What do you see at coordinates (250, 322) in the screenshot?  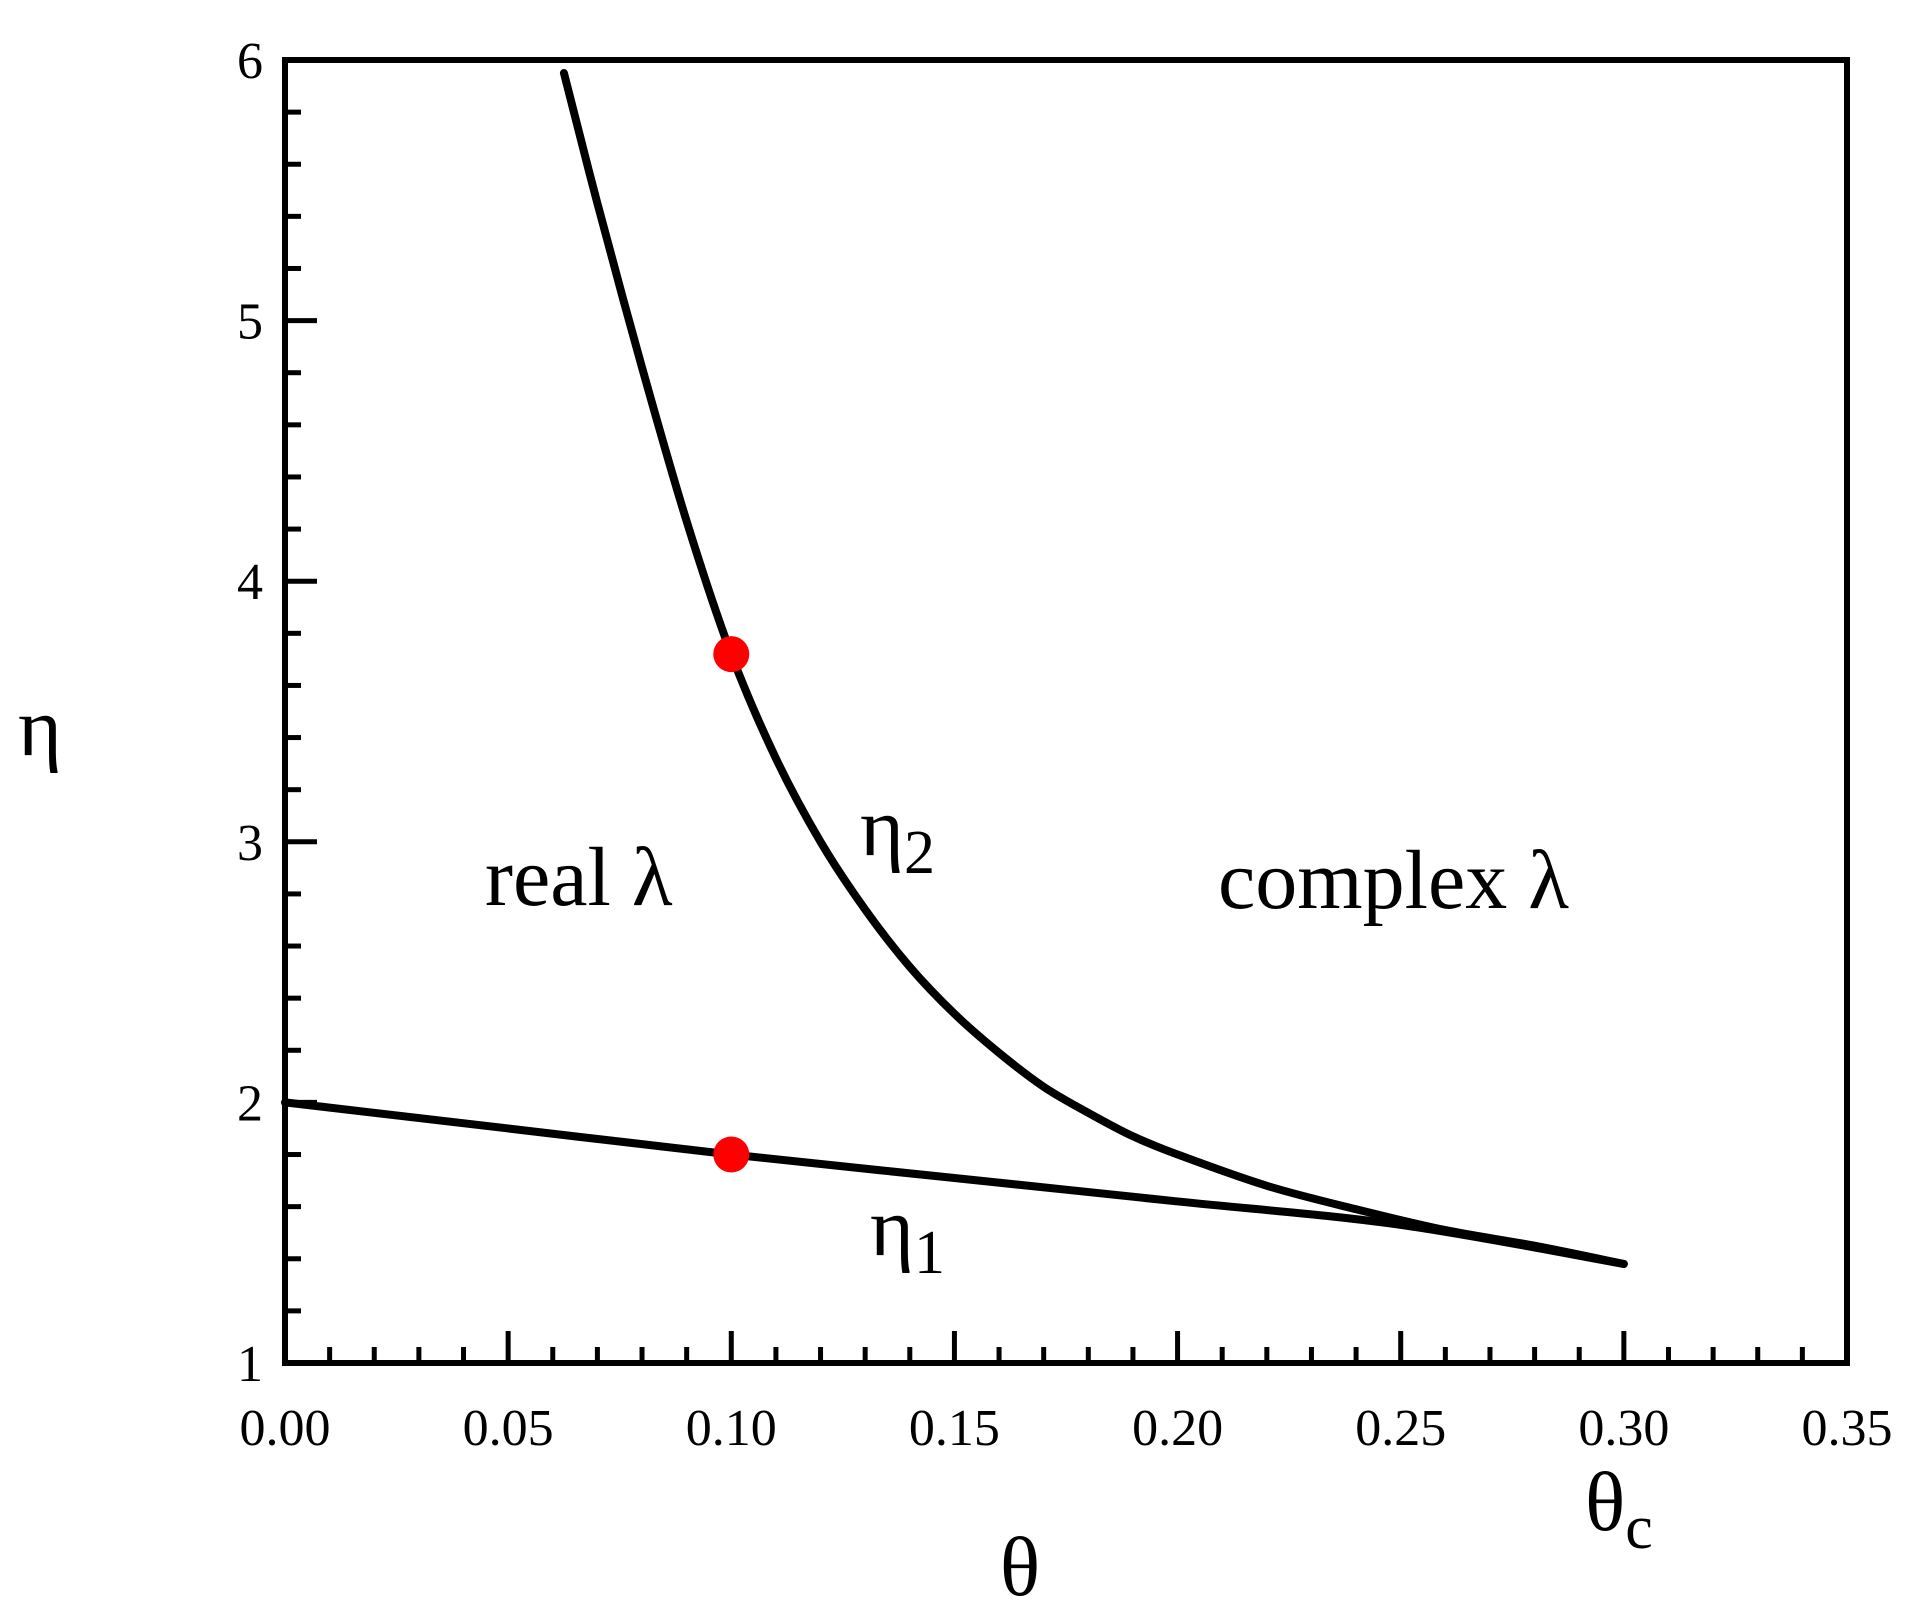 I see `y-tick-label: 5` at bounding box center [250, 322].